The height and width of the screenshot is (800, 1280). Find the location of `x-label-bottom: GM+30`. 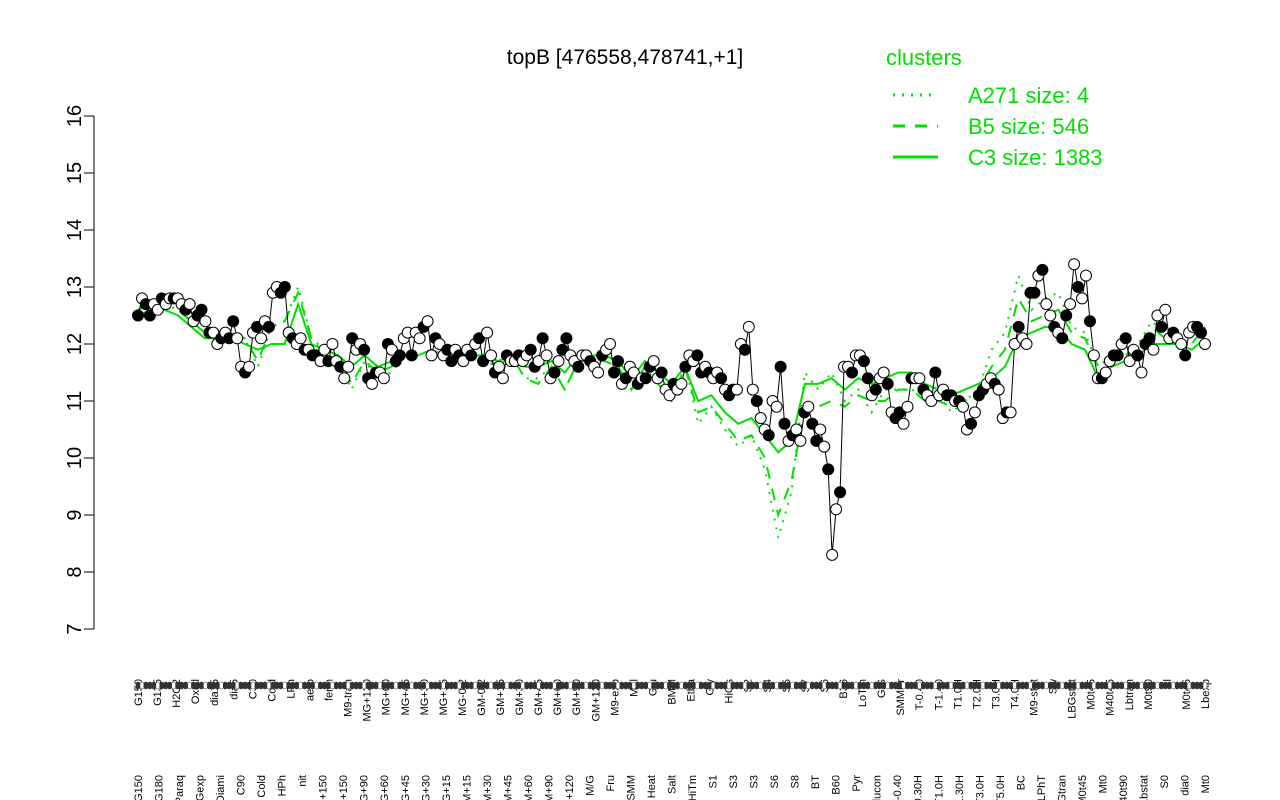

x-label-bottom: GM+30 is located at coordinates (488, 787).